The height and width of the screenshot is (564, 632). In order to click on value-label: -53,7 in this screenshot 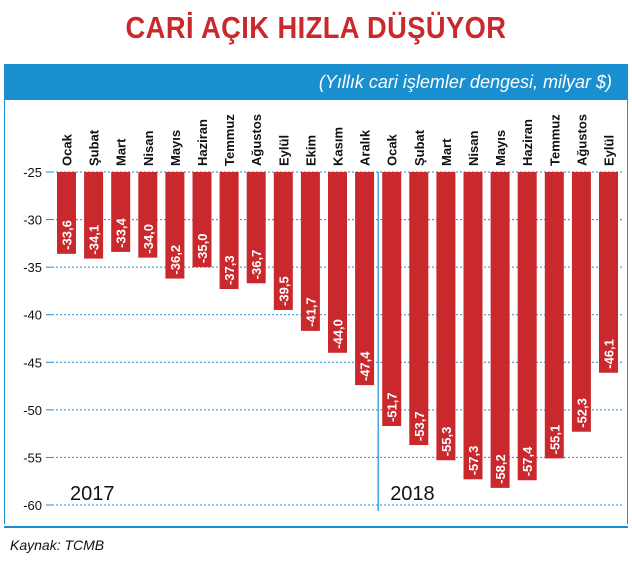, I will do `click(419, 426)`.